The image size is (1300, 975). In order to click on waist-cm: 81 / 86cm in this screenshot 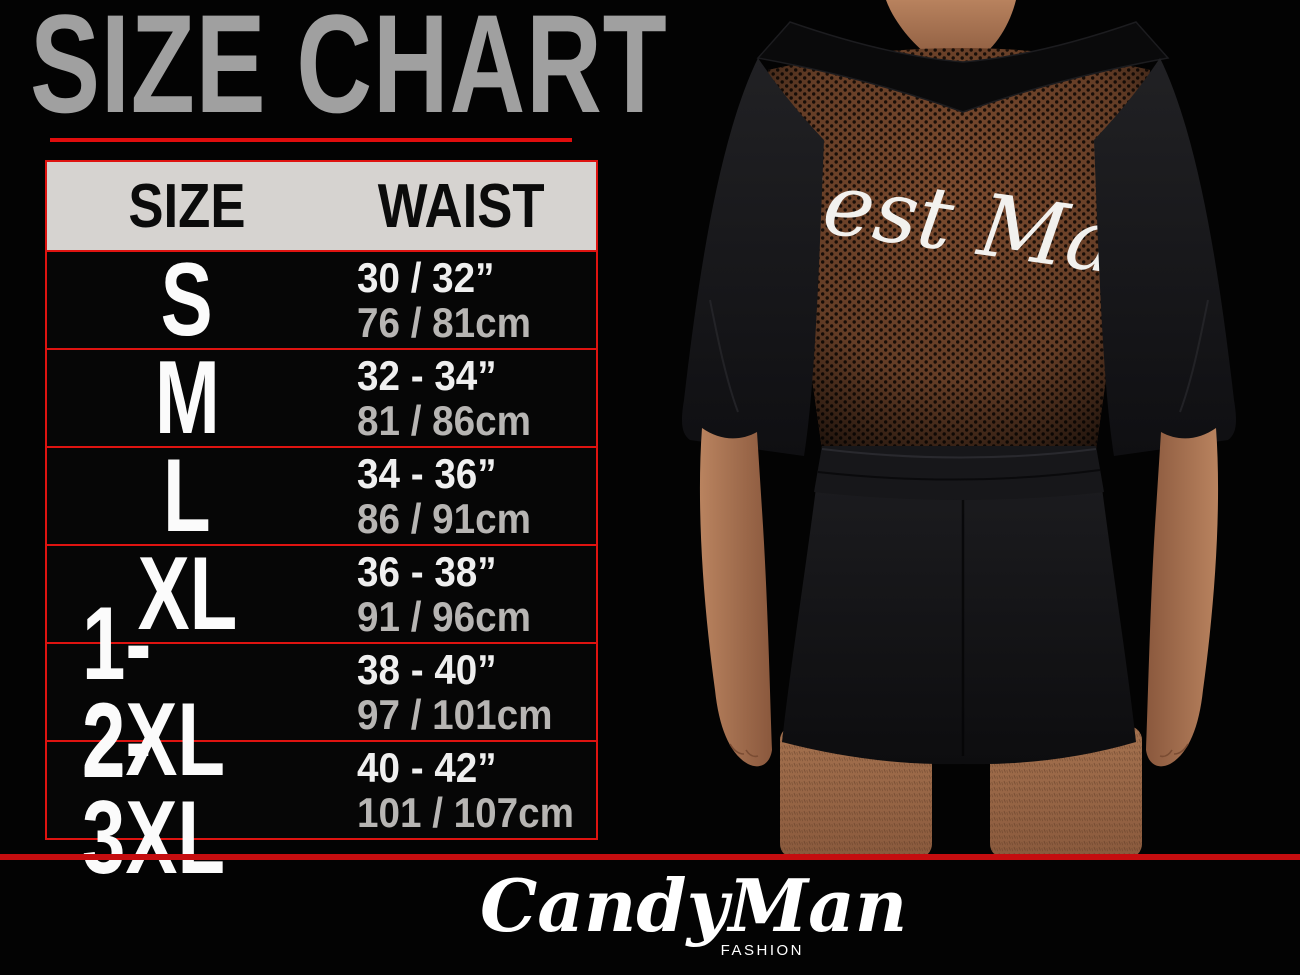, I will do `click(444, 420)`.